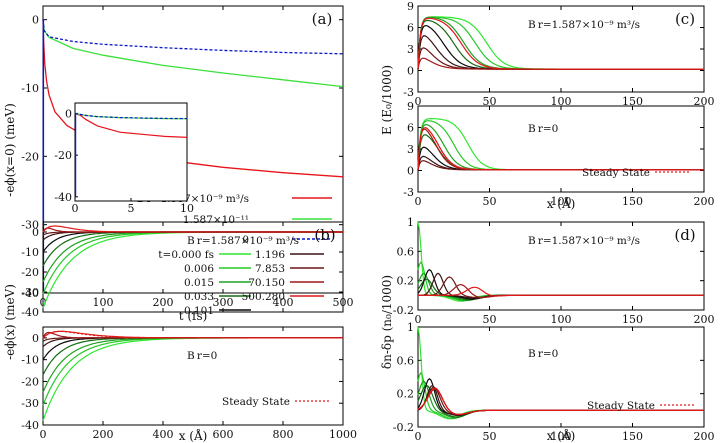 Image resolution: width=721 pixels, height=443 pixels. I want to click on legend-entry: 0.101, so click(199, 311).